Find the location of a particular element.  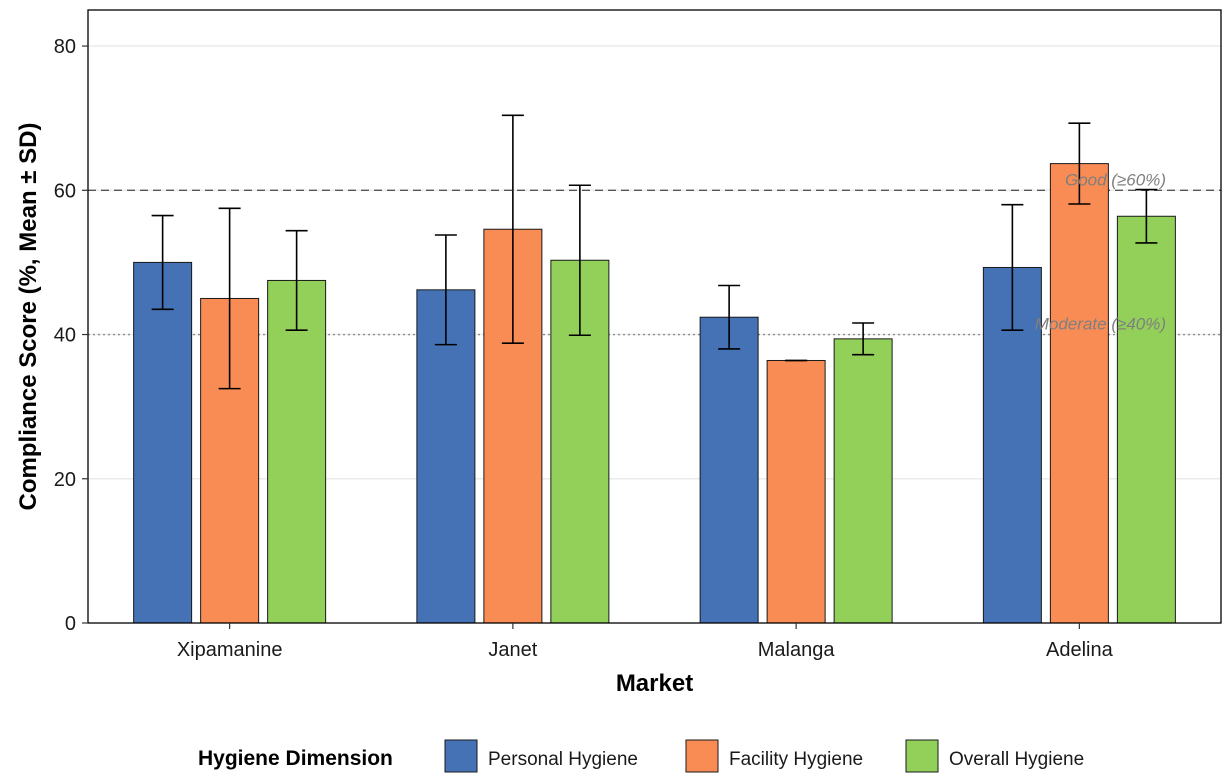

reference-line-label: Moderate (≥40%) is located at coordinates (1100, 324).